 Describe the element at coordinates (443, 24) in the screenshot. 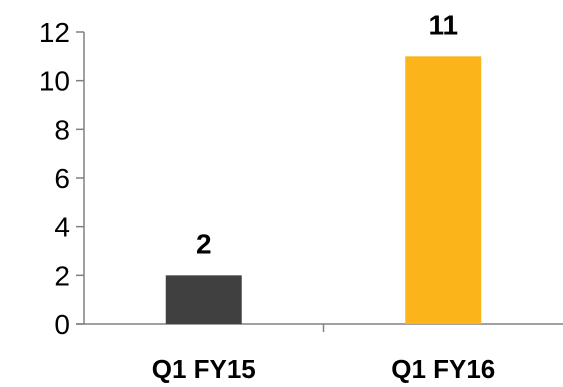

I see `data-label: 11` at that location.